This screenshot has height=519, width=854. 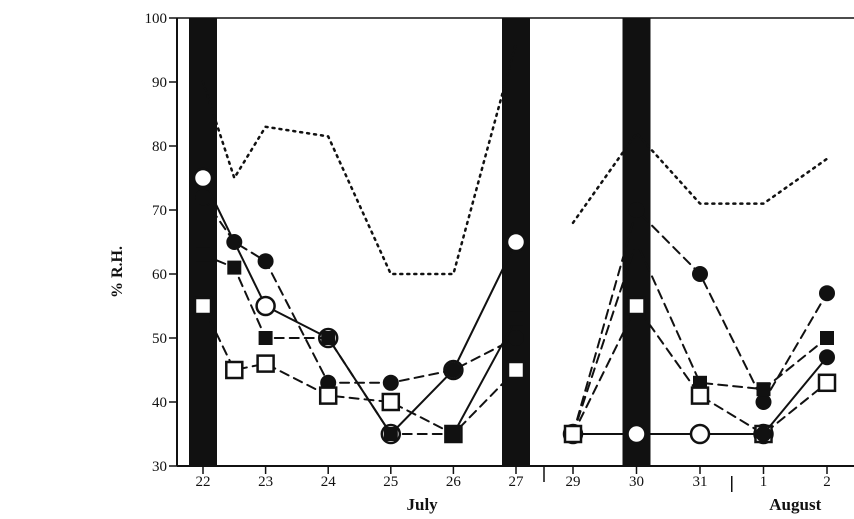 I want to click on y-tick-label-100: 100, so click(x=156, y=19).